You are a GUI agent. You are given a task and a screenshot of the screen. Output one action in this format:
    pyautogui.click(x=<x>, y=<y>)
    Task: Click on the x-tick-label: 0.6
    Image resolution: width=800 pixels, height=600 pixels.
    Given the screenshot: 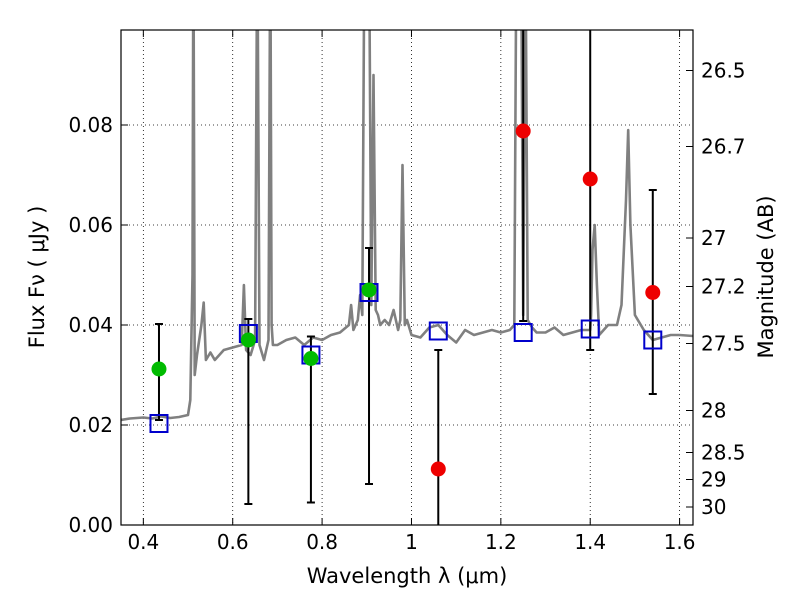 What is the action you would take?
    pyautogui.click(x=233, y=542)
    